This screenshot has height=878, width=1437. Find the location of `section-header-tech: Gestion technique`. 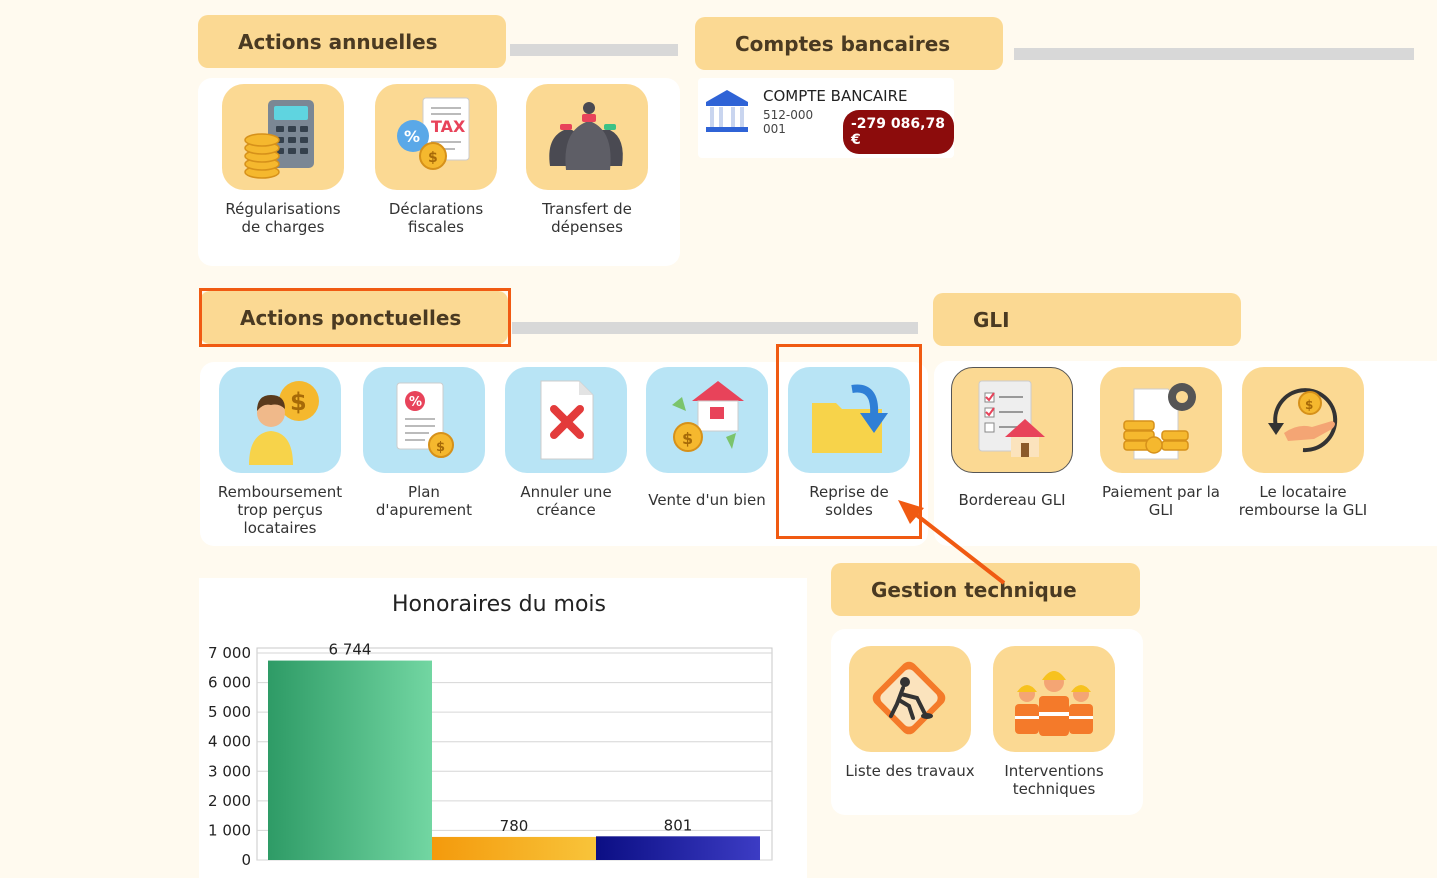

section-header-tech: Gestion technique is located at coordinates (985, 589).